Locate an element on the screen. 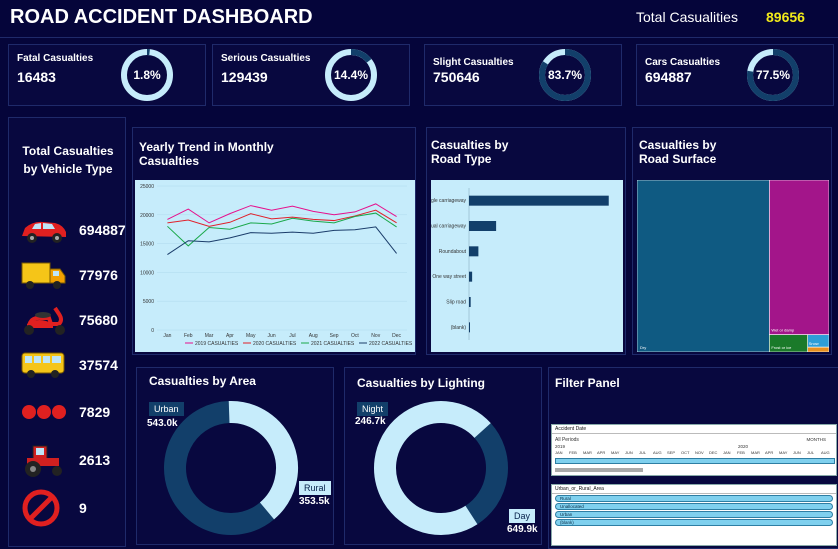  trend-x-tick: Mar is located at coordinates (209, 336).